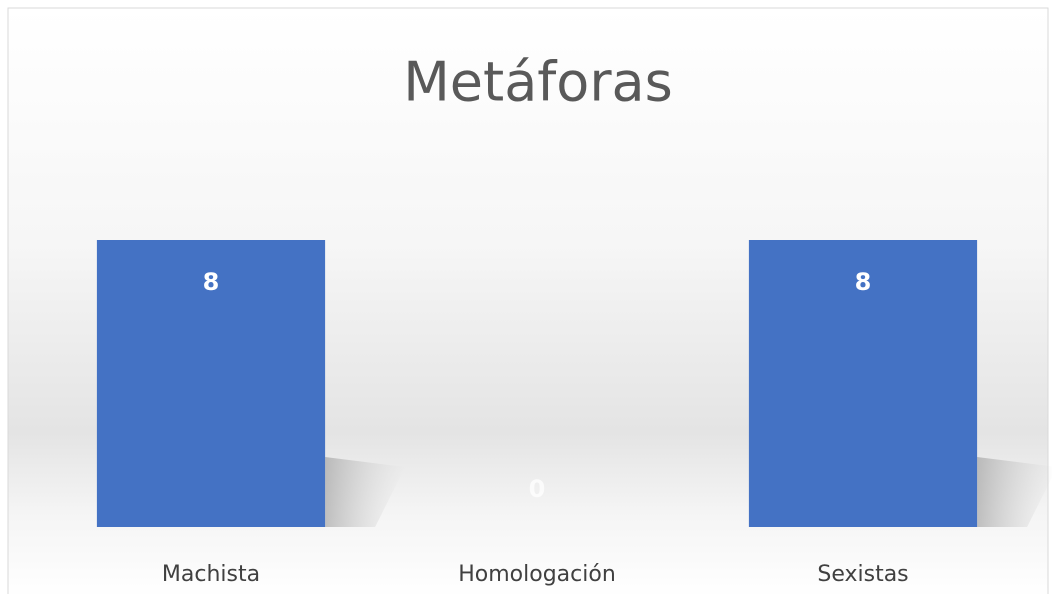  I want to click on chart-title: Metáforas, so click(538, 82).